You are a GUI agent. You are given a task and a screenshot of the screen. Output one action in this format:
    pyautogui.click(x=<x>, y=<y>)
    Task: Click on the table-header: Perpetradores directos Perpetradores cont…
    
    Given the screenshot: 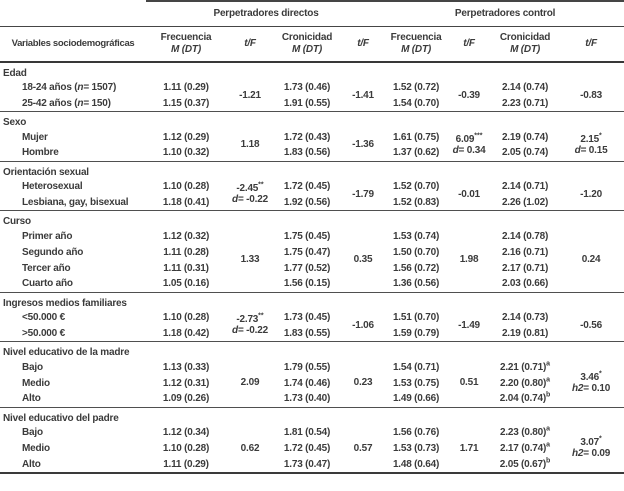 What is the action you would take?
    pyautogui.click(x=312, y=31)
    